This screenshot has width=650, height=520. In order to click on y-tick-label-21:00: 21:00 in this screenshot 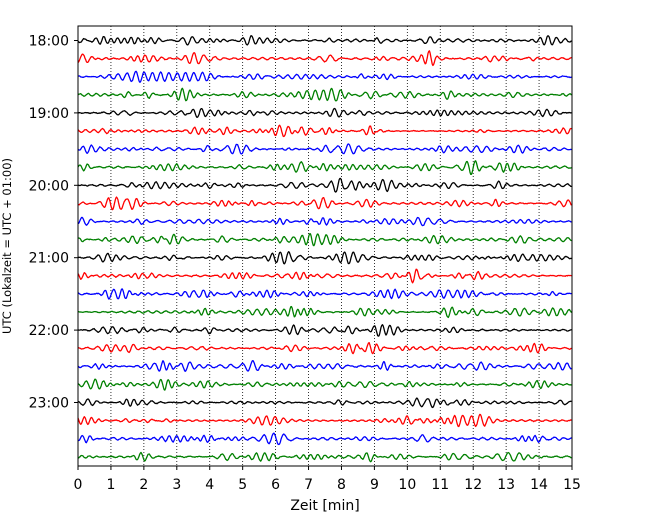, I will do `click(49, 259)`.